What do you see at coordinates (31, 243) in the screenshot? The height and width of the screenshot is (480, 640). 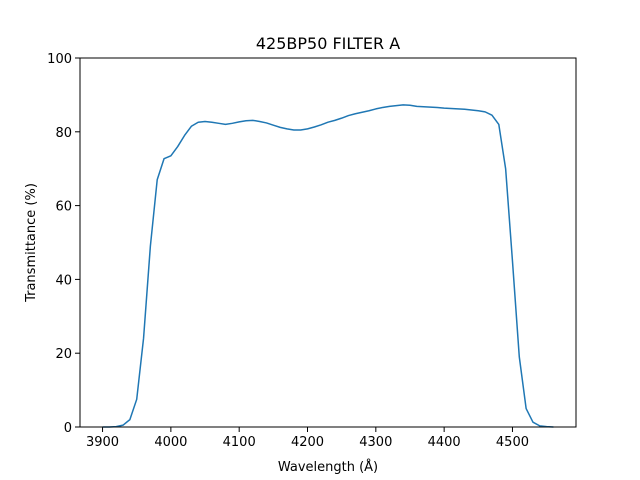 I see `y-axis-label: Transmittance (%)` at bounding box center [31, 243].